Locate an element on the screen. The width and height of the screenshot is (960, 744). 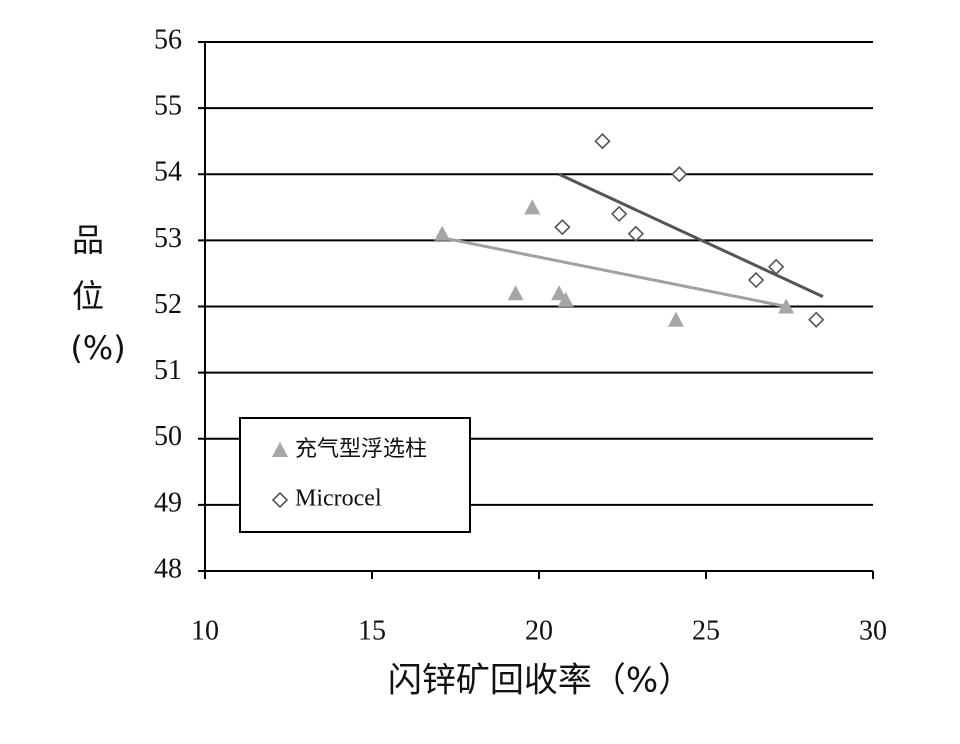
y-tick-label: 51 is located at coordinates (168, 370).